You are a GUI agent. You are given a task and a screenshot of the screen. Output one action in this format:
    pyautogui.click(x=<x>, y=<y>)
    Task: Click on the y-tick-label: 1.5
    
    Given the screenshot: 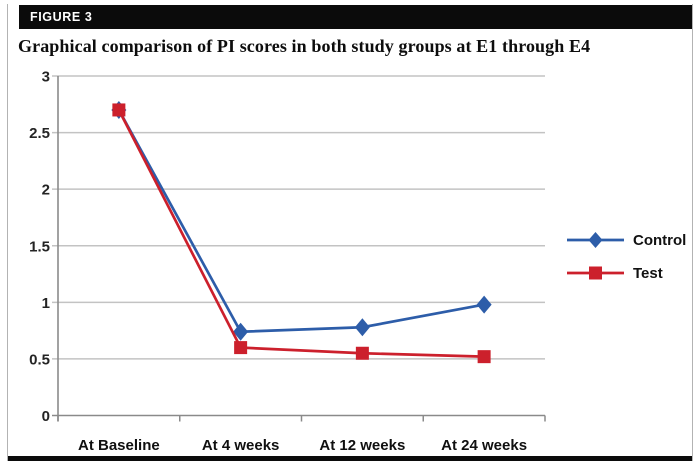 What is the action you would take?
    pyautogui.click(x=39, y=246)
    